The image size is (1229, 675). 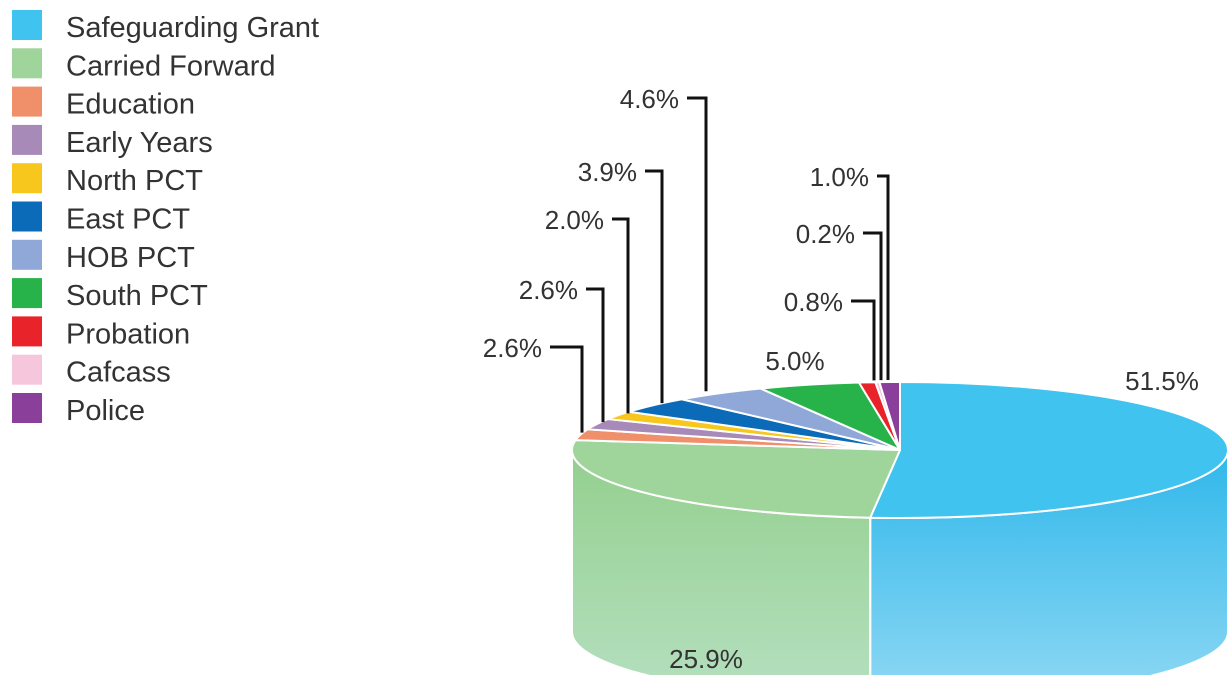 I want to click on data-label-education: 2.6%, so click(x=512, y=348).